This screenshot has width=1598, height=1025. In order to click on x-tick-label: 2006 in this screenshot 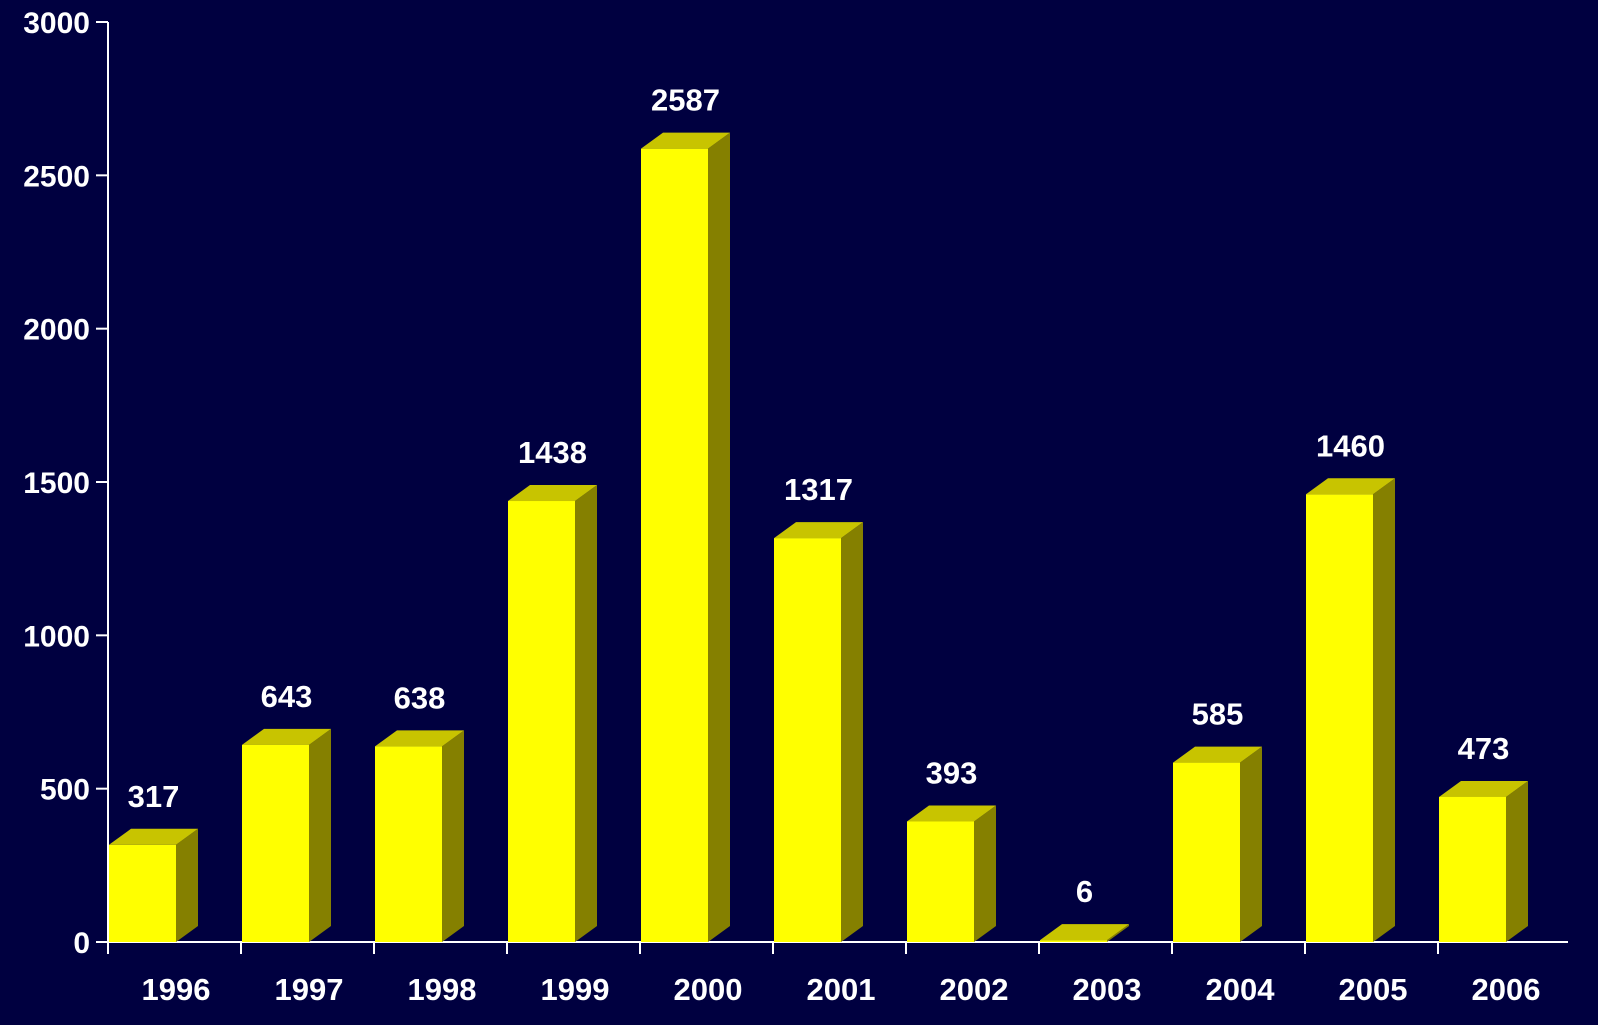, I will do `click(1506, 989)`.